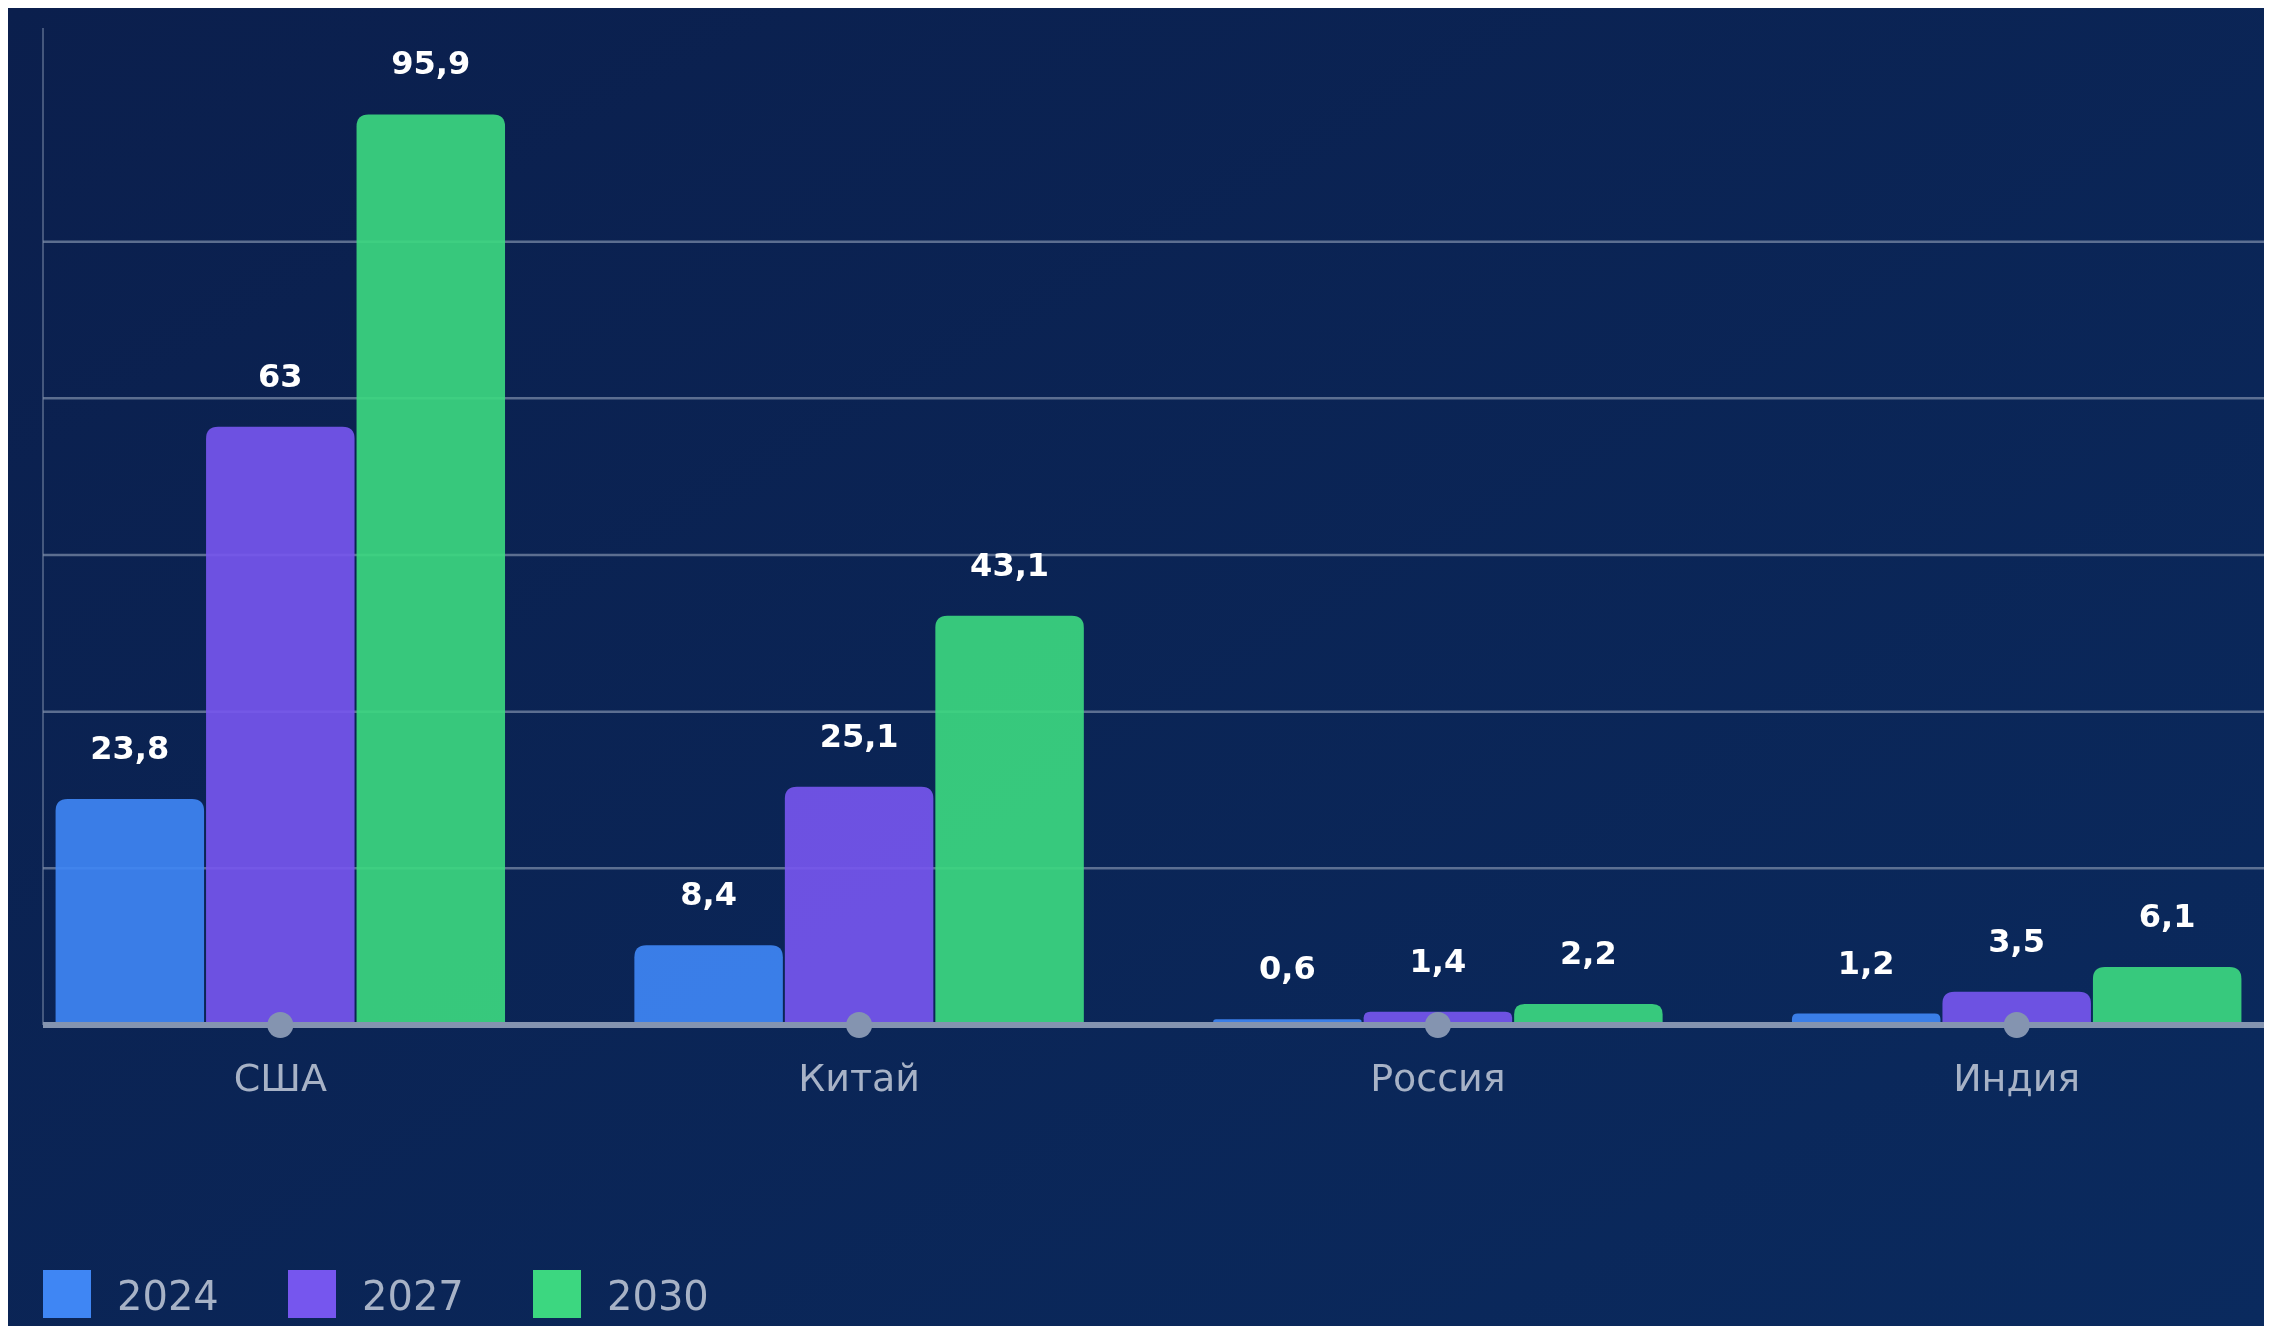 This screenshot has width=2272, height=1326. Describe the element at coordinates (280, 375) in the screenshot. I see `data-label: 63` at that location.